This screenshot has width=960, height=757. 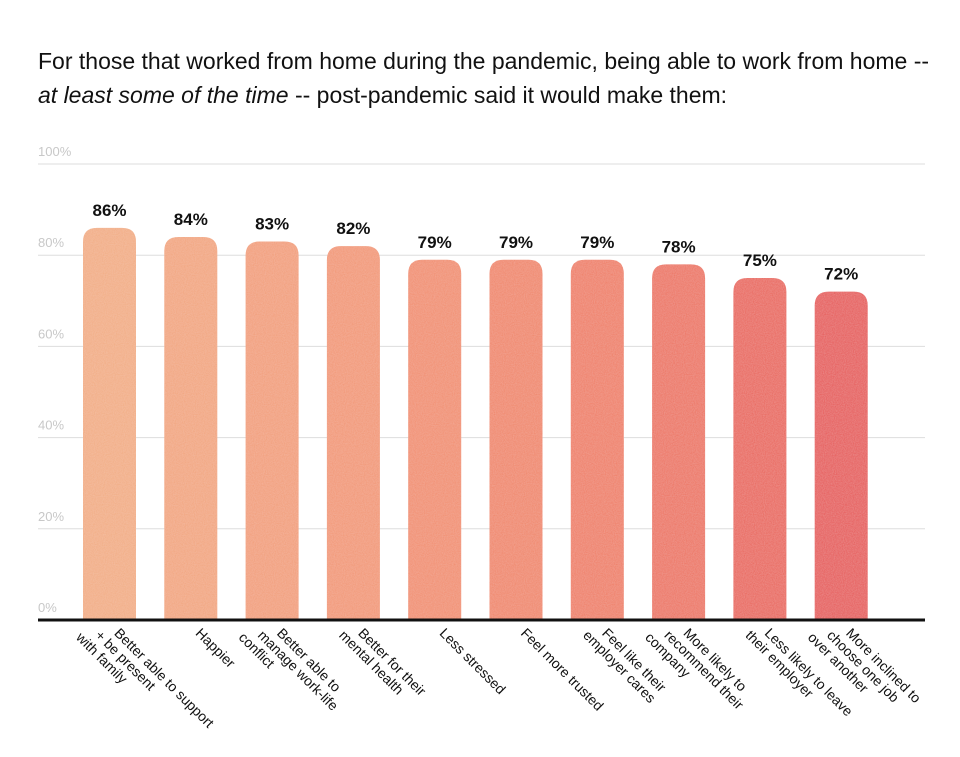 What do you see at coordinates (47, 607) in the screenshot?
I see `y-tick-label: 0%` at bounding box center [47, 607].